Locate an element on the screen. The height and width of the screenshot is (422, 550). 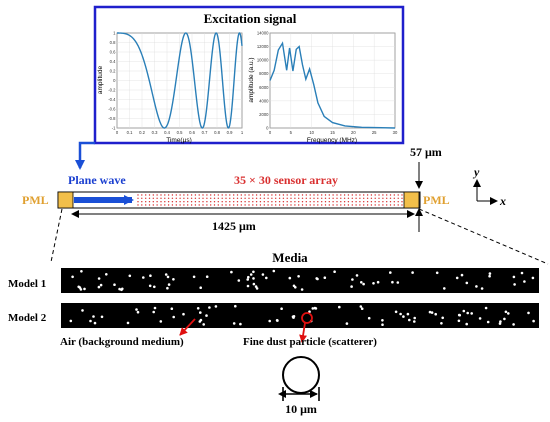
time-ytick-label: 0 is located at coordinates (114, 80).